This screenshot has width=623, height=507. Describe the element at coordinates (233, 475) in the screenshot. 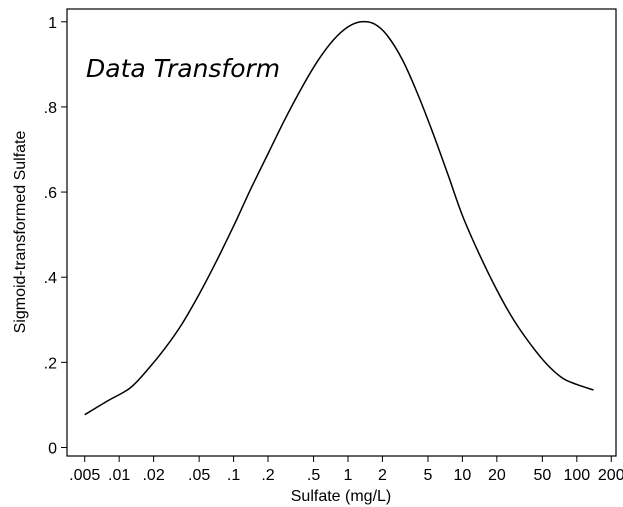

I see `x-tick-label: .1` at that location.